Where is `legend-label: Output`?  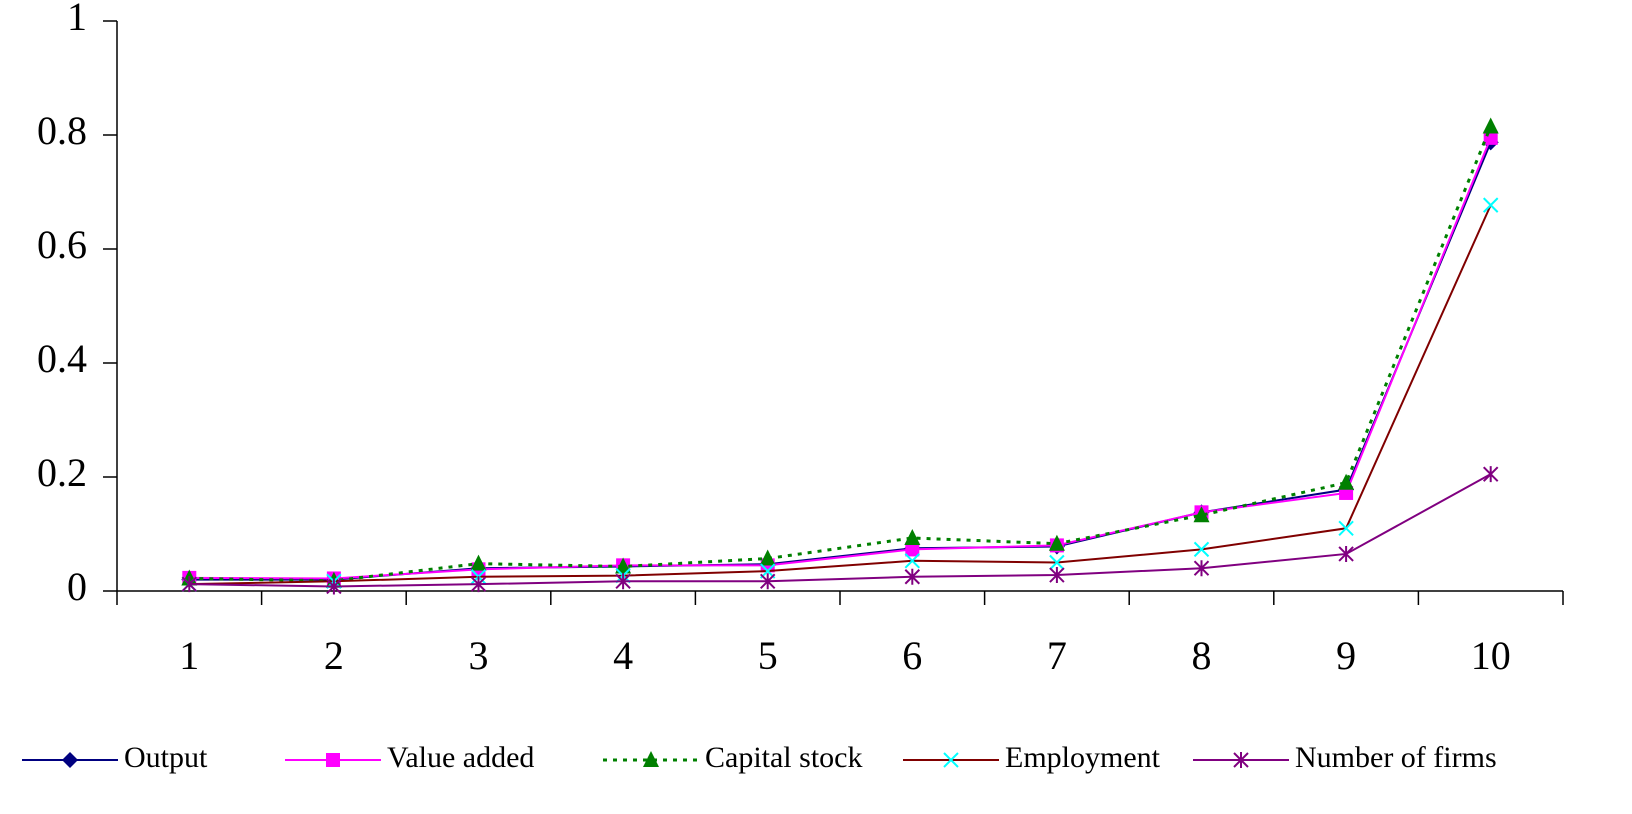 legend-label: Output is located at coordinates (166, 757).